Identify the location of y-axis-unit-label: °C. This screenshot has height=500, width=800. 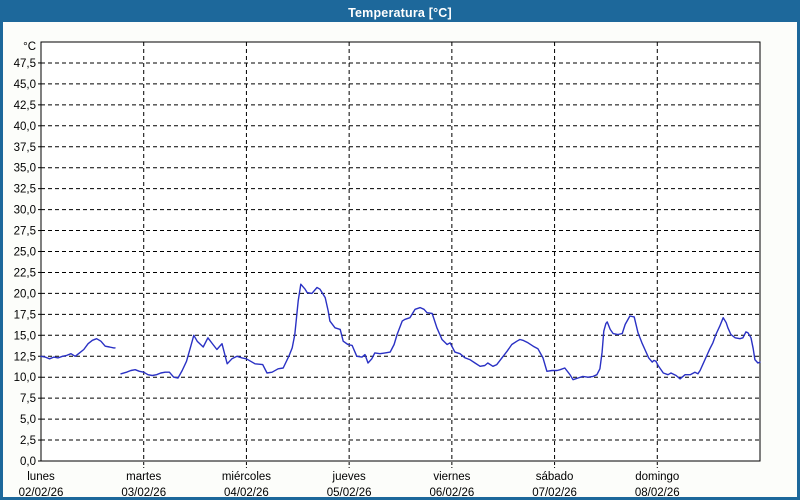
(29, 47).